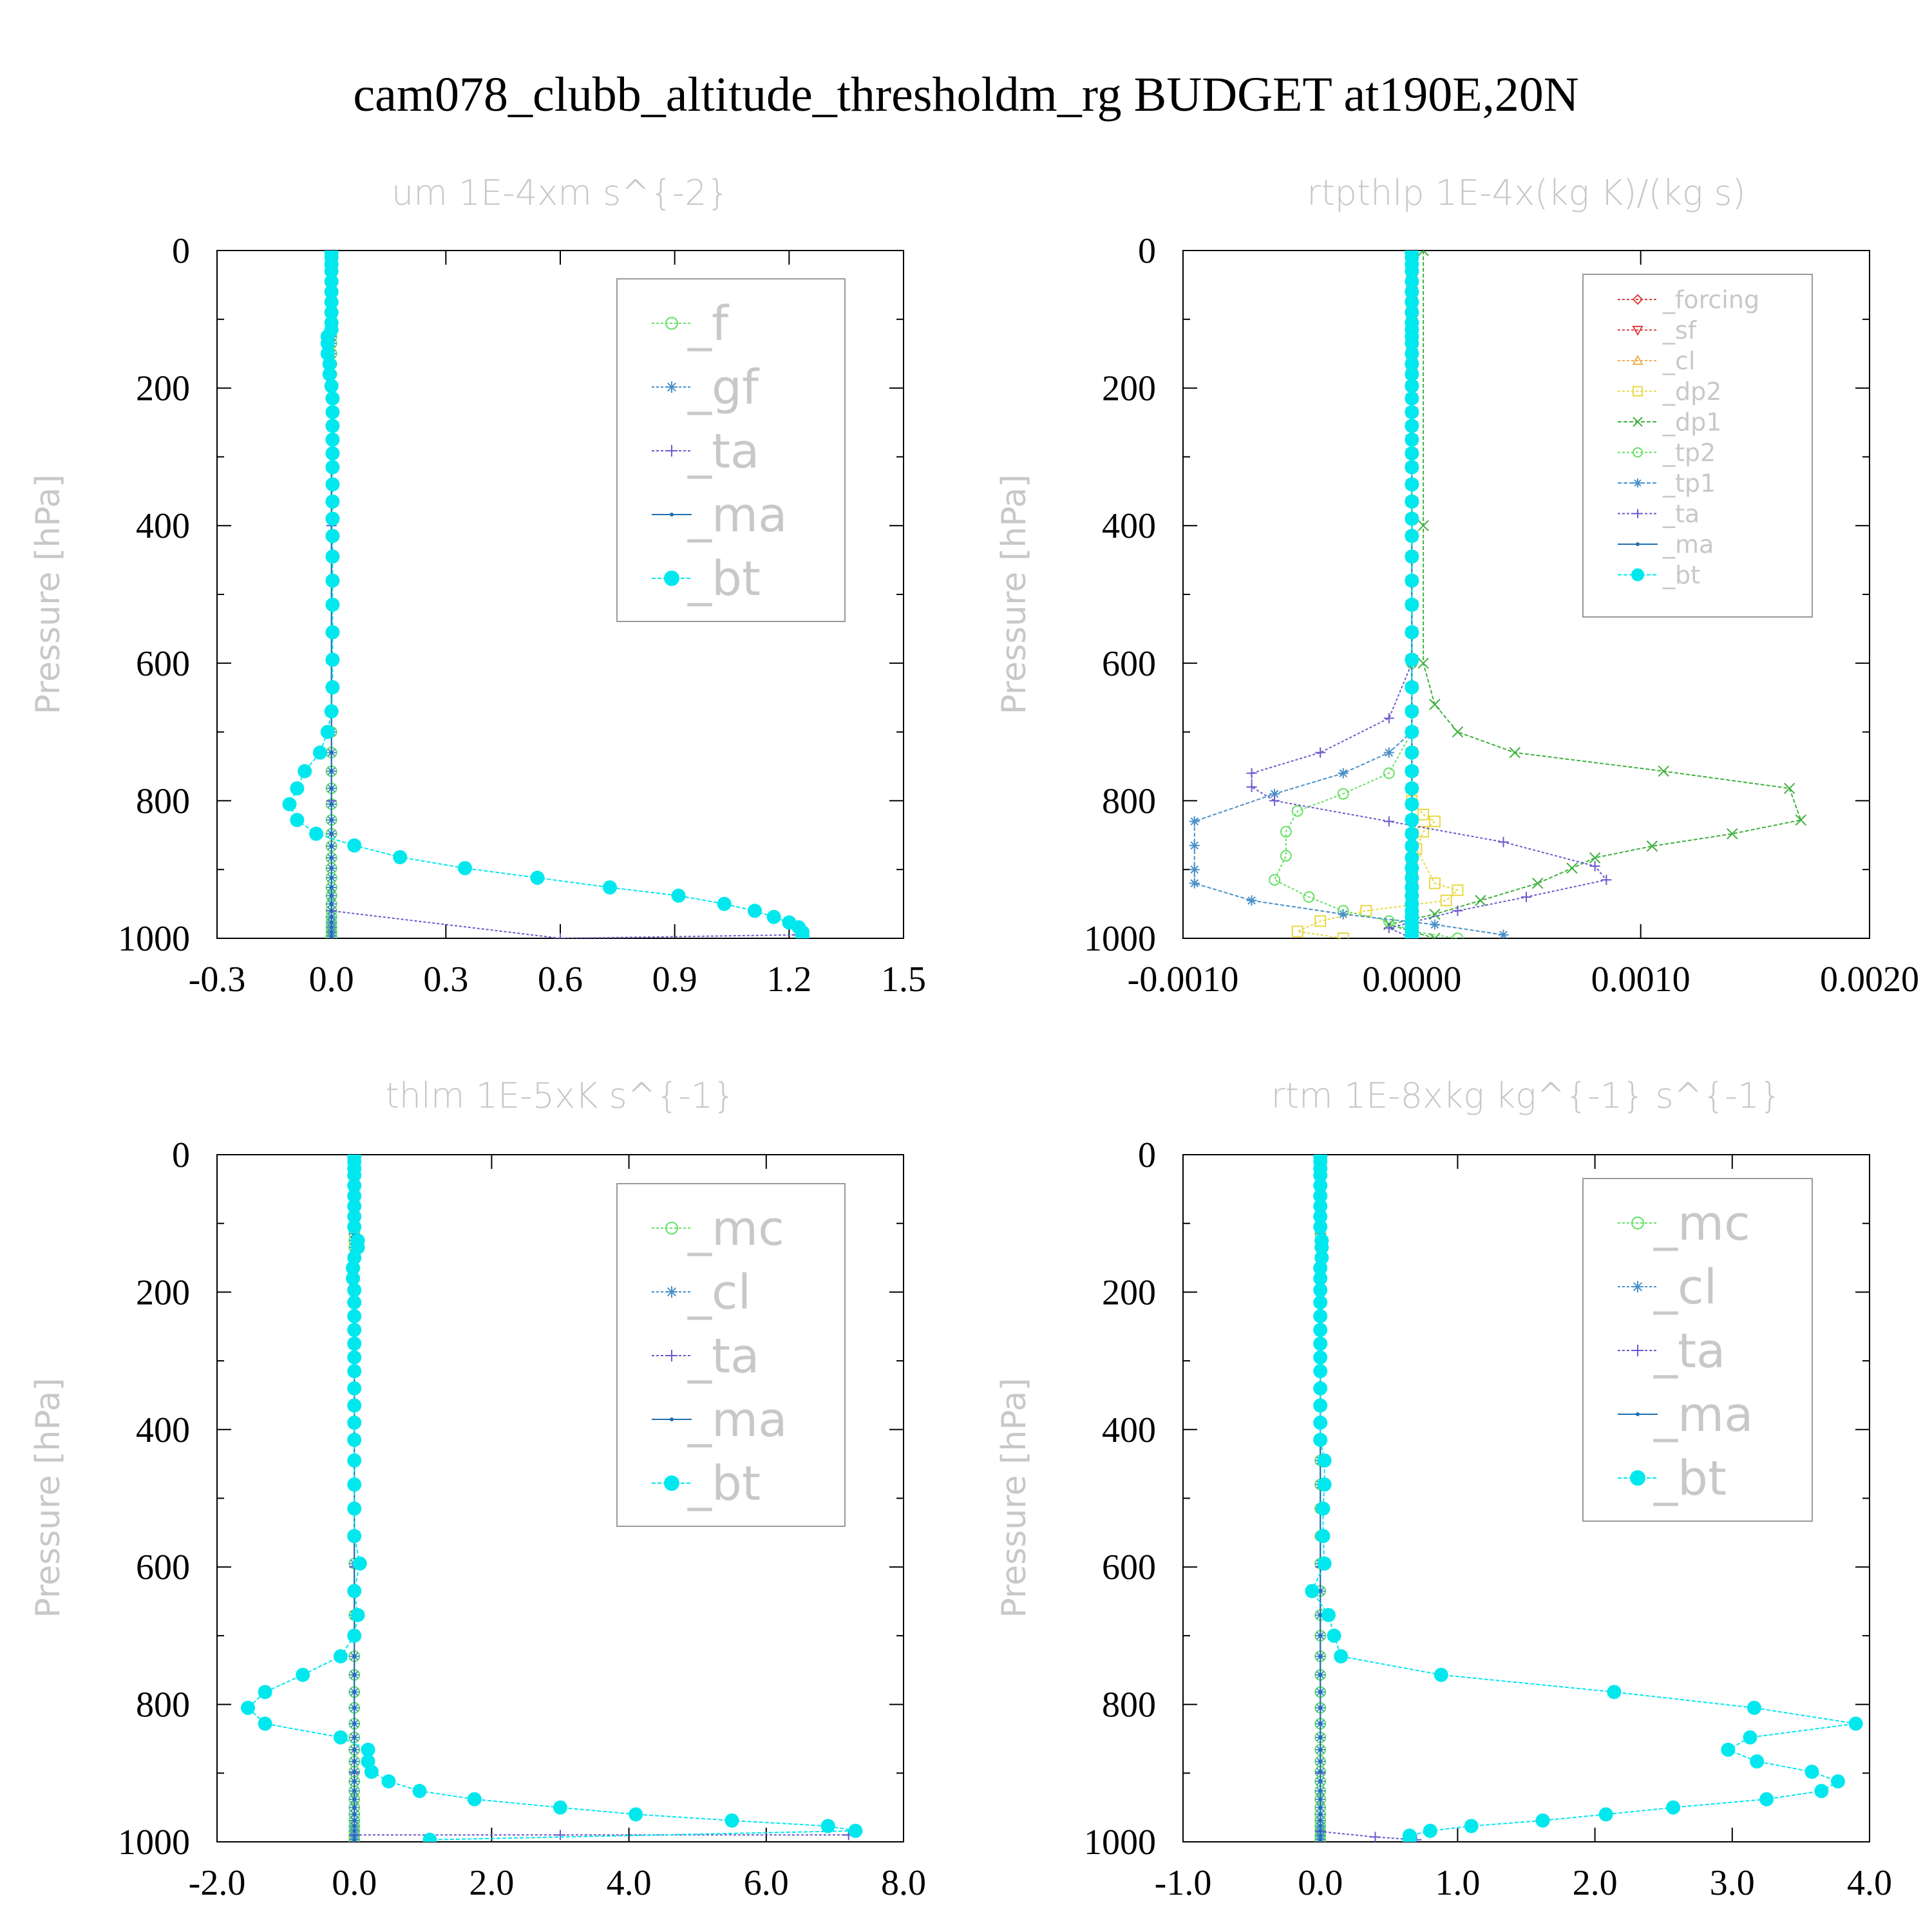 The image size is (1932, 1932). Describe the element at coordinates (1692, 422) in the screenshot. I see `legend-label: _dp1` at that location.